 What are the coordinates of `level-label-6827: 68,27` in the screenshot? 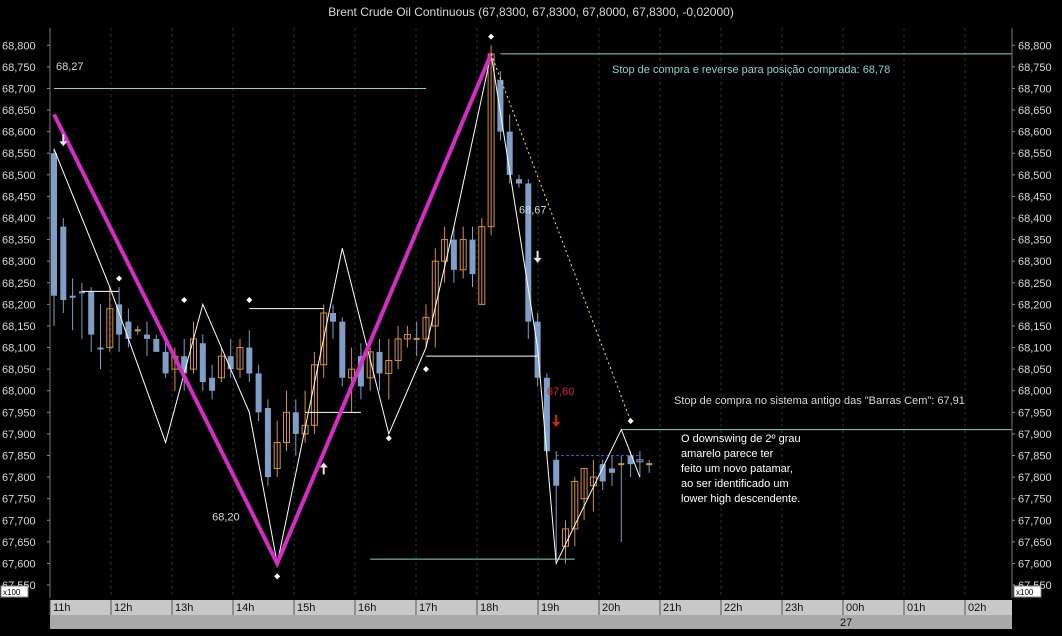 It's located at (70, 67).